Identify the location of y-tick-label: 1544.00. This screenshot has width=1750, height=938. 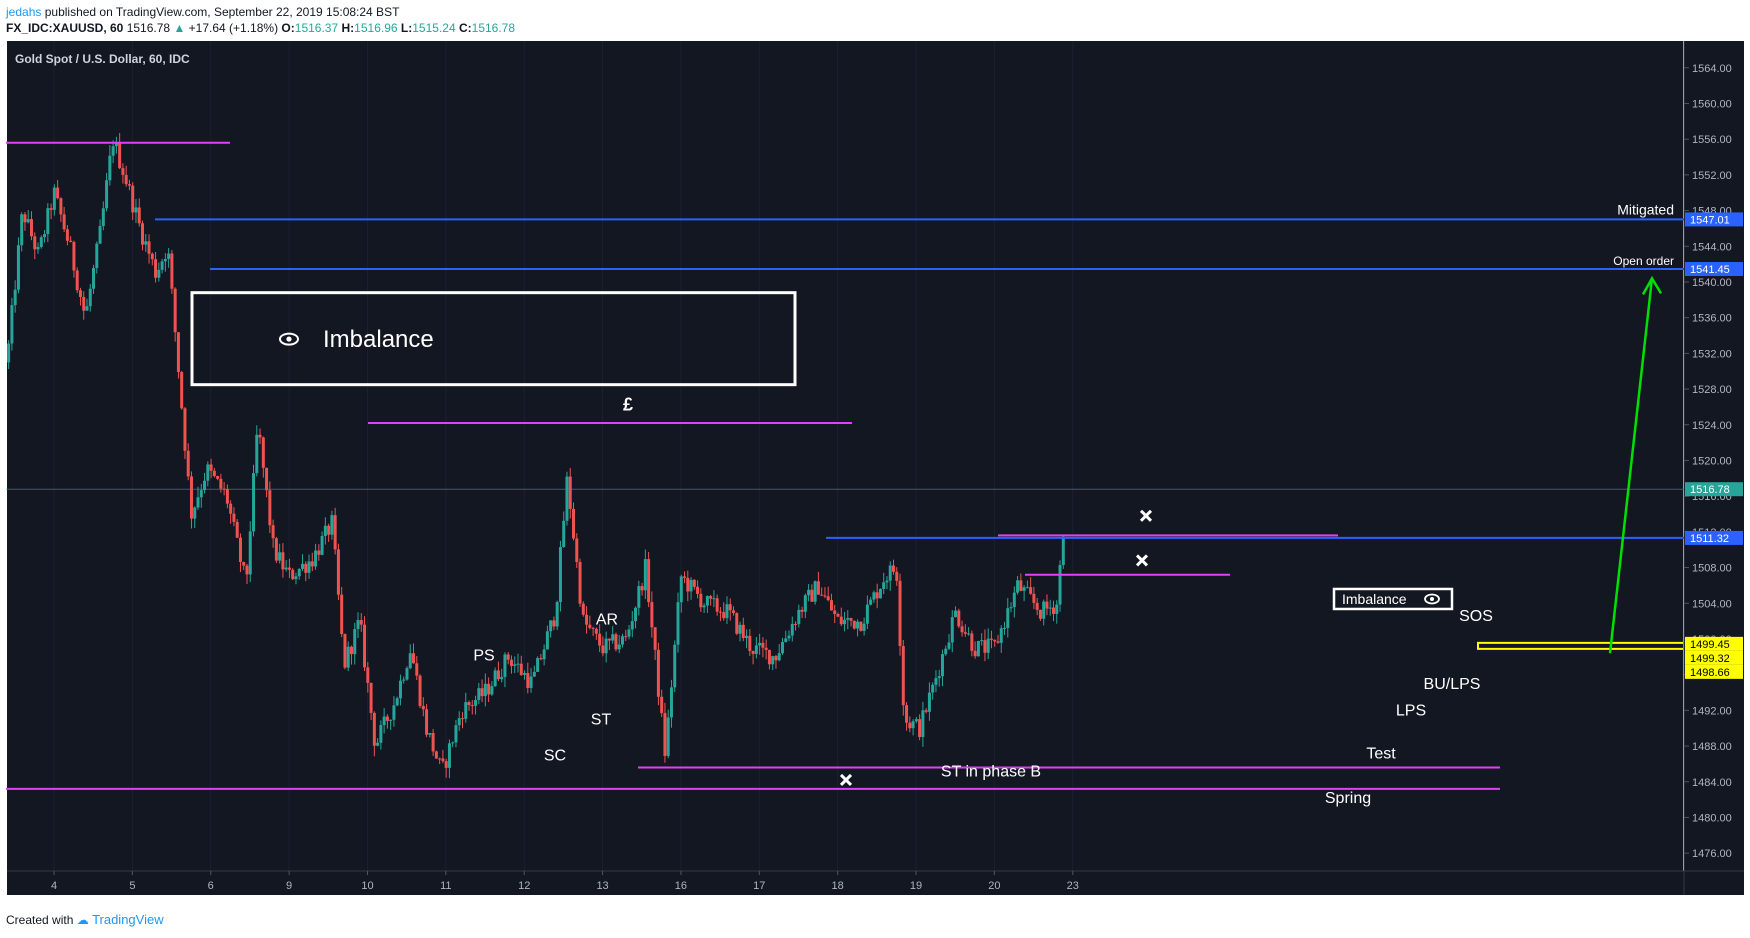
(1712, 247).